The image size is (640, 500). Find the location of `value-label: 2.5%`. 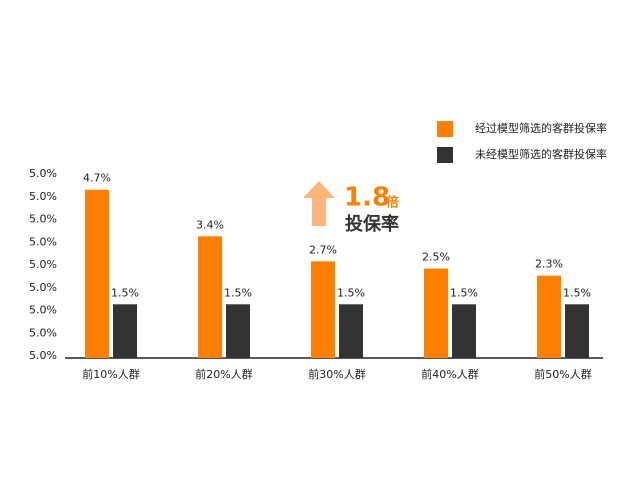

value-label: 2.5% is located at coordinates (436, 257).